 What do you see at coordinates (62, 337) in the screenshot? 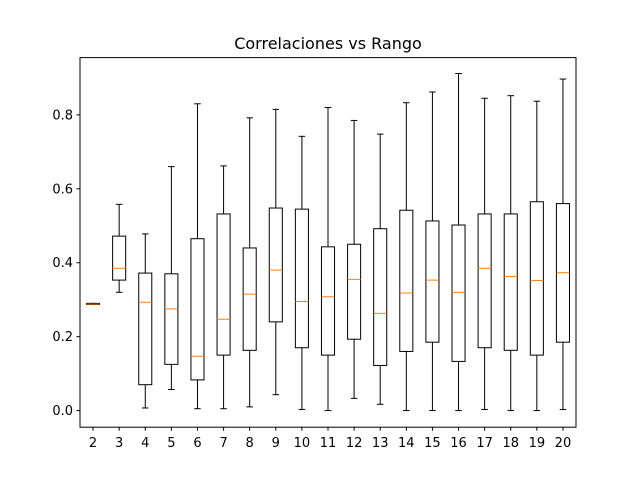
I see `y-tick-label: 0.2` at bounding box center [62, 337].